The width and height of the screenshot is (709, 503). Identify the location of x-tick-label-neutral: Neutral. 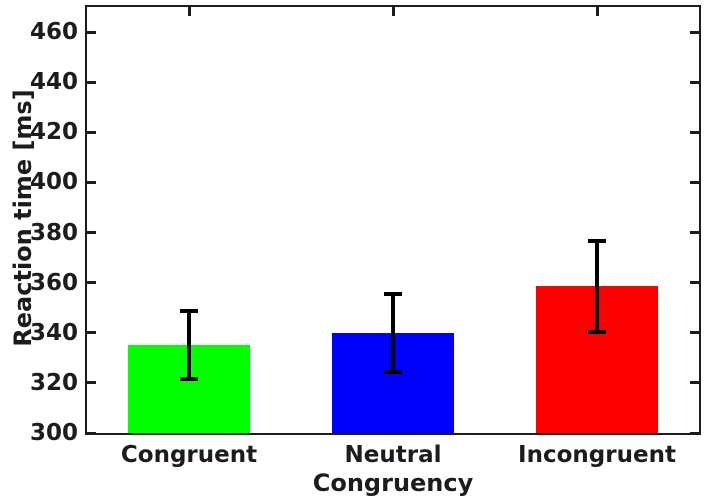
(393, 455).